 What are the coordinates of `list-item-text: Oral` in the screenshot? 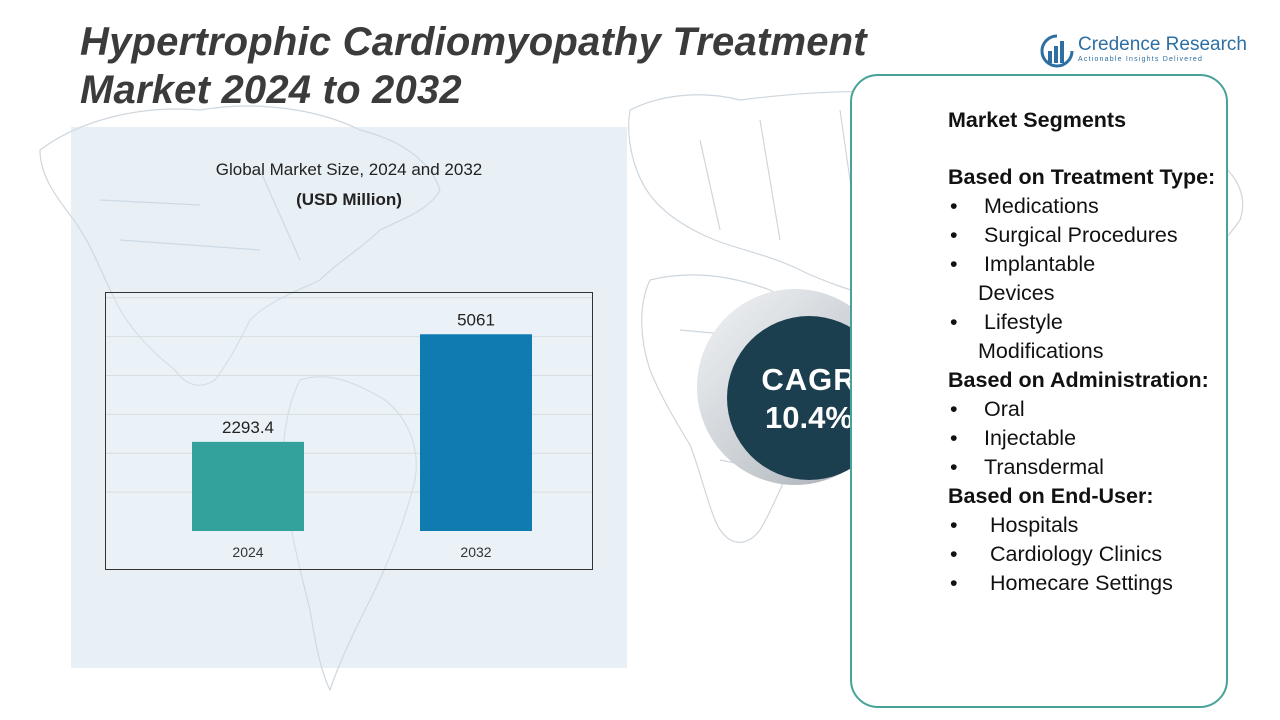 It's located at (1004, 409).